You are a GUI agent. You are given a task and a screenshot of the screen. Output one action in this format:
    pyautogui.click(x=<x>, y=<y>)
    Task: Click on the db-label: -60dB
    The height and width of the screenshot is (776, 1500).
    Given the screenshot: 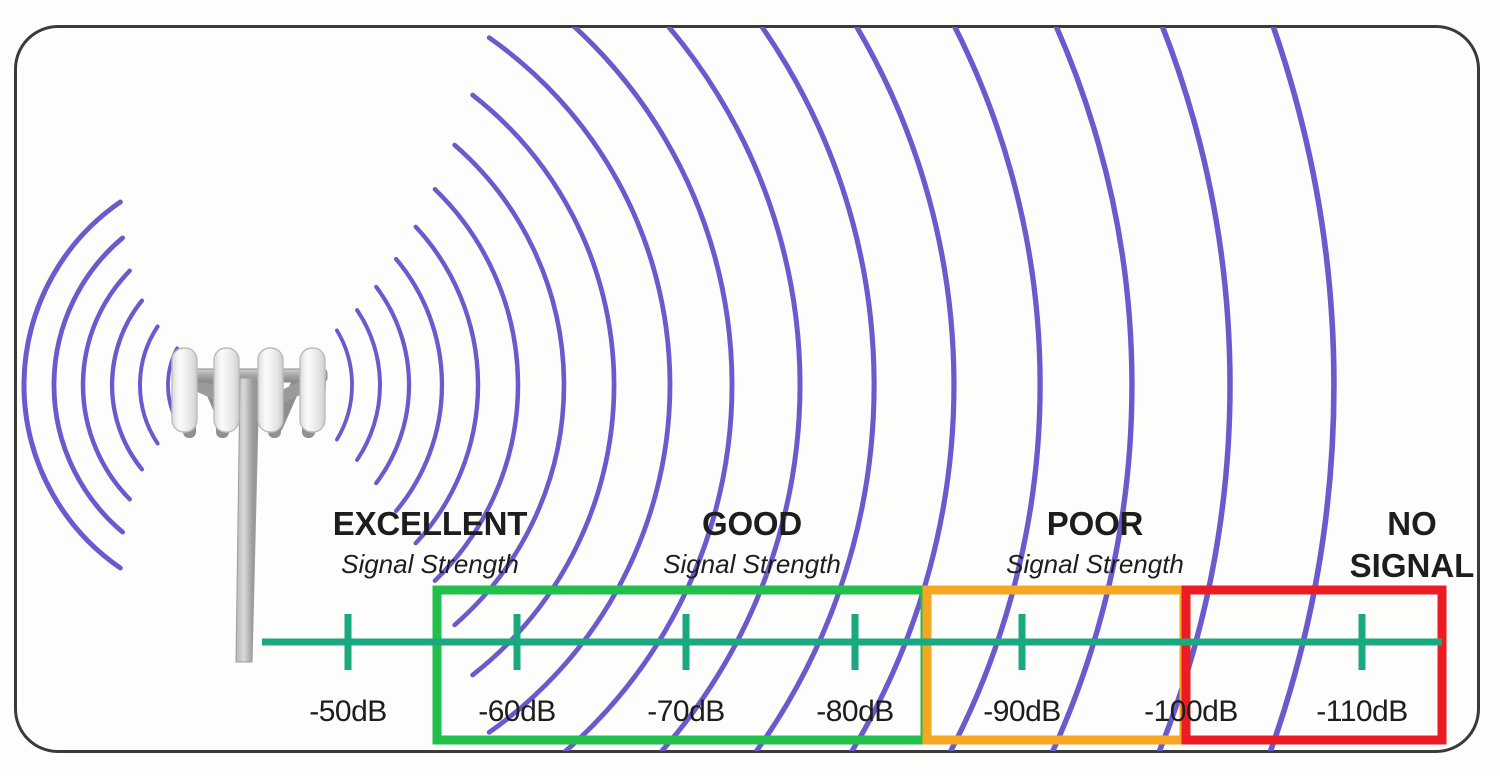 What is the action you would take?
    pyautogui.click(x=517, y=711)
    